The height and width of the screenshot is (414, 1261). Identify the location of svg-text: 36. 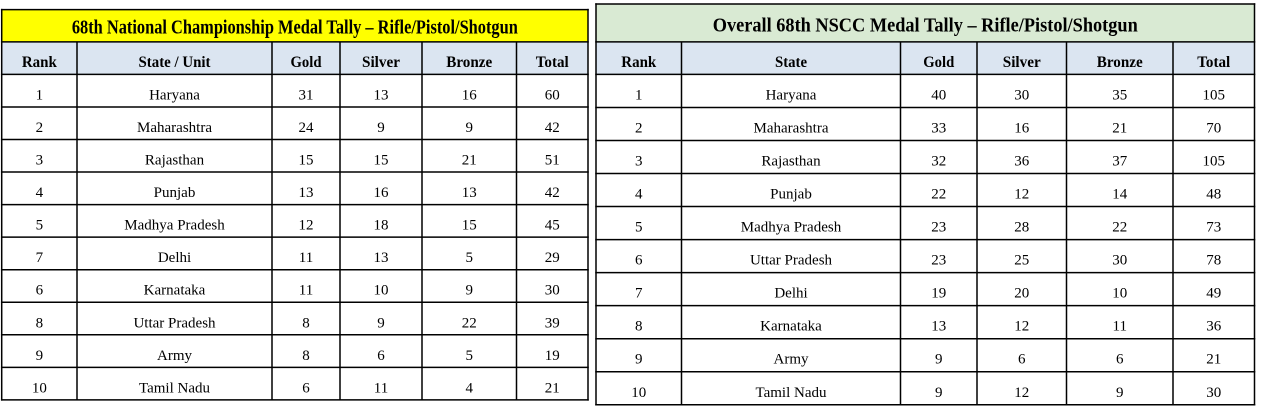
(1214, 327).